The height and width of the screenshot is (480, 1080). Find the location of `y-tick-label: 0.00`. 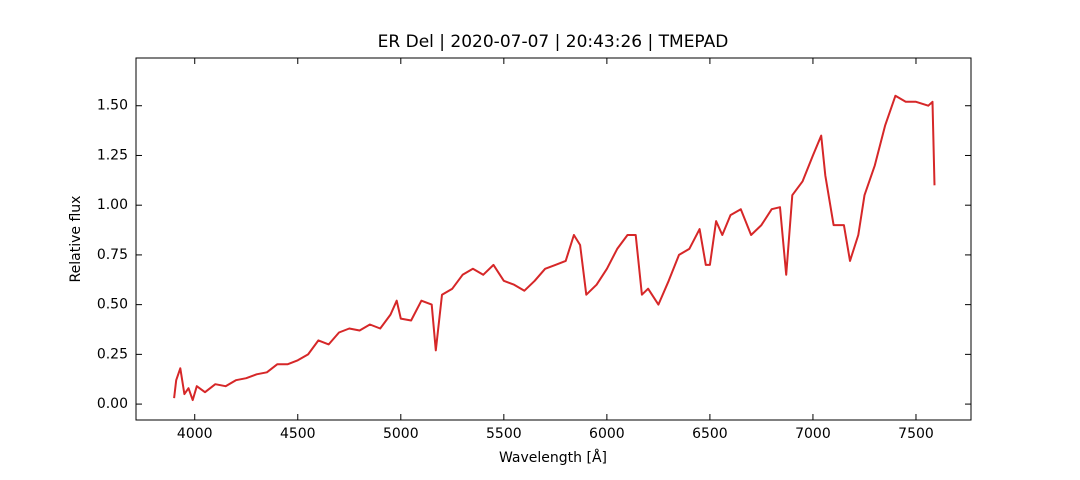

y-tick-label: 0.00 is located at coordinates (112, 404).